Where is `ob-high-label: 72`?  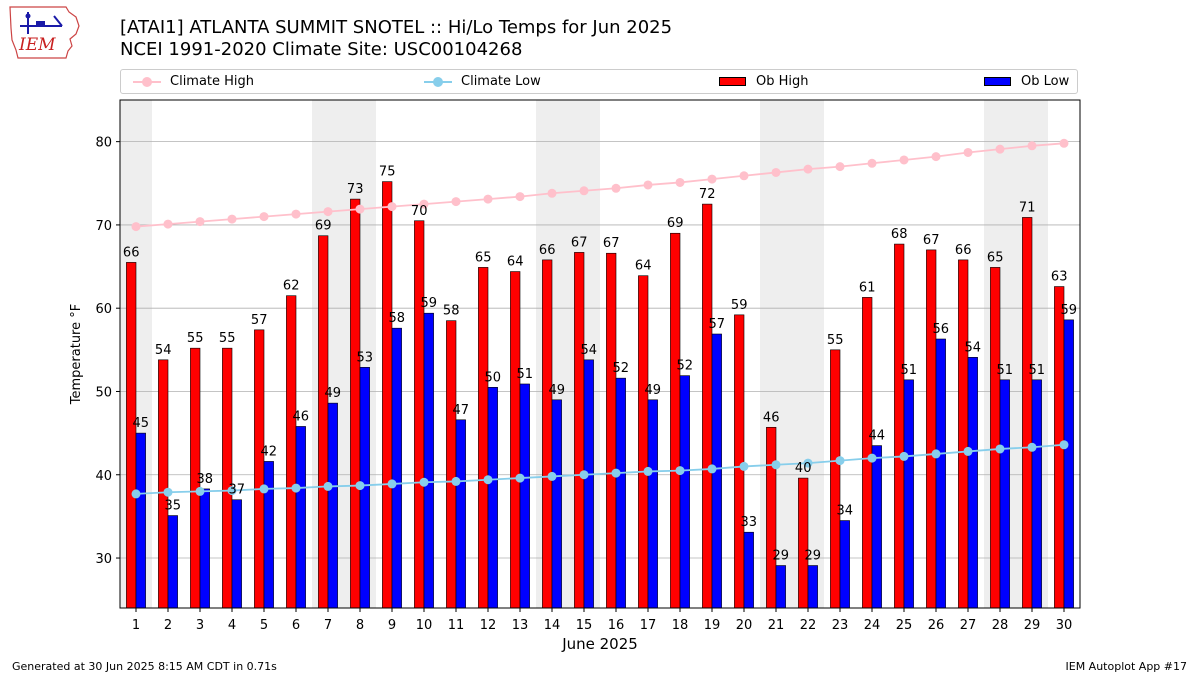
ob-high-label: 72 is located at coordinates (707, 194).